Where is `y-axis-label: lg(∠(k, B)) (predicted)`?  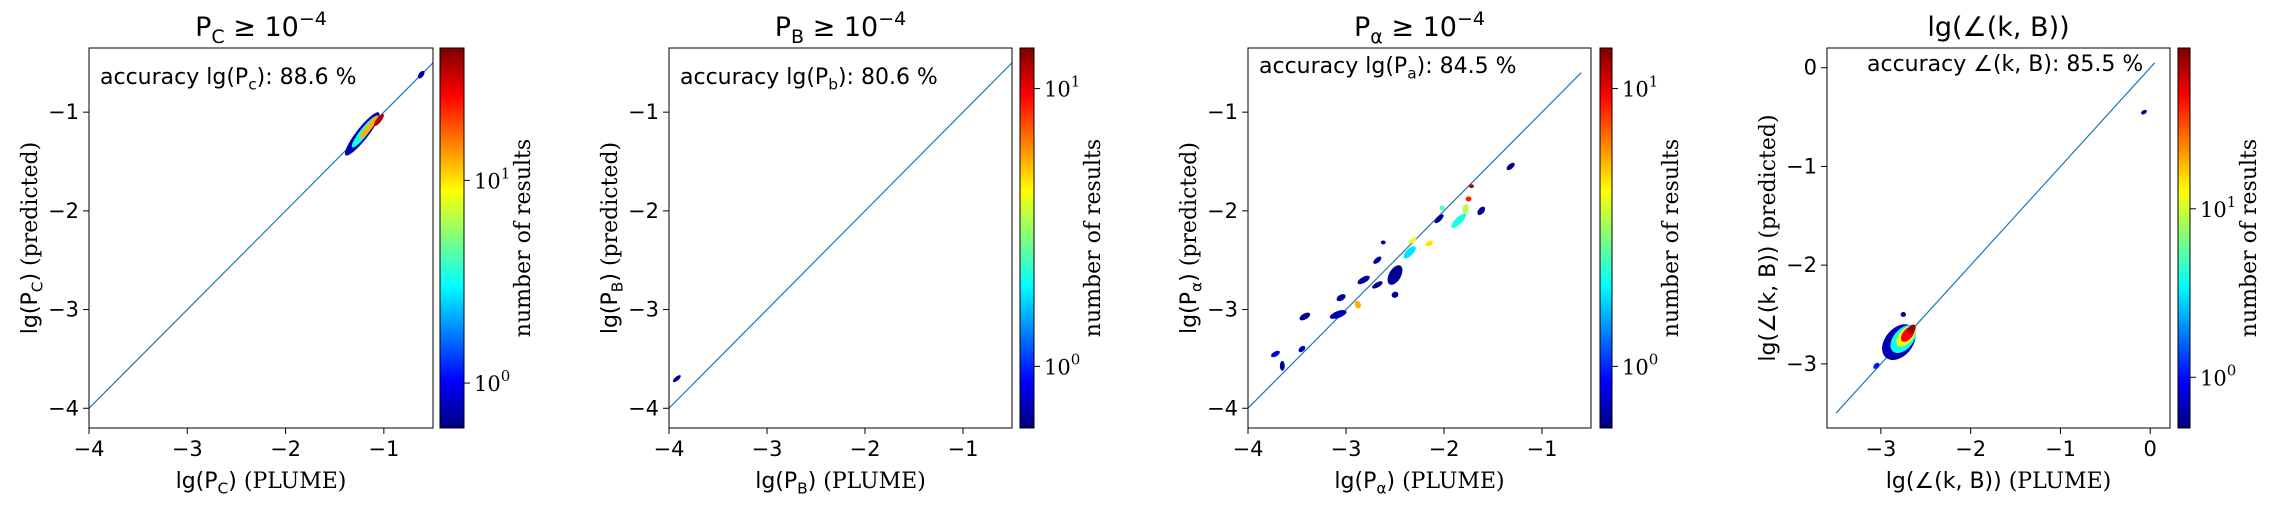
y-axis-label: lg(∠(k, B)) (predicted) is located at coordinates (1768, 237).